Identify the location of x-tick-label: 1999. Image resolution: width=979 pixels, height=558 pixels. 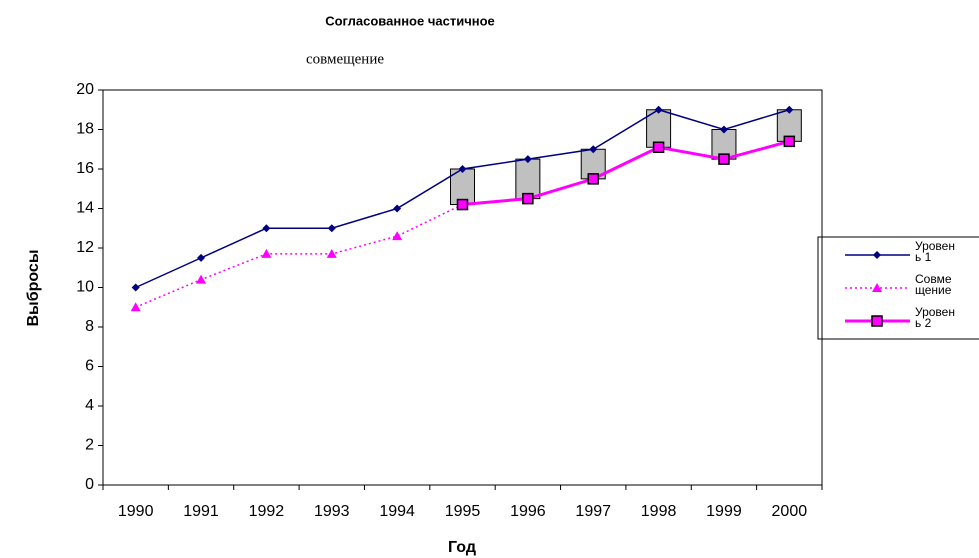
(724, 511).